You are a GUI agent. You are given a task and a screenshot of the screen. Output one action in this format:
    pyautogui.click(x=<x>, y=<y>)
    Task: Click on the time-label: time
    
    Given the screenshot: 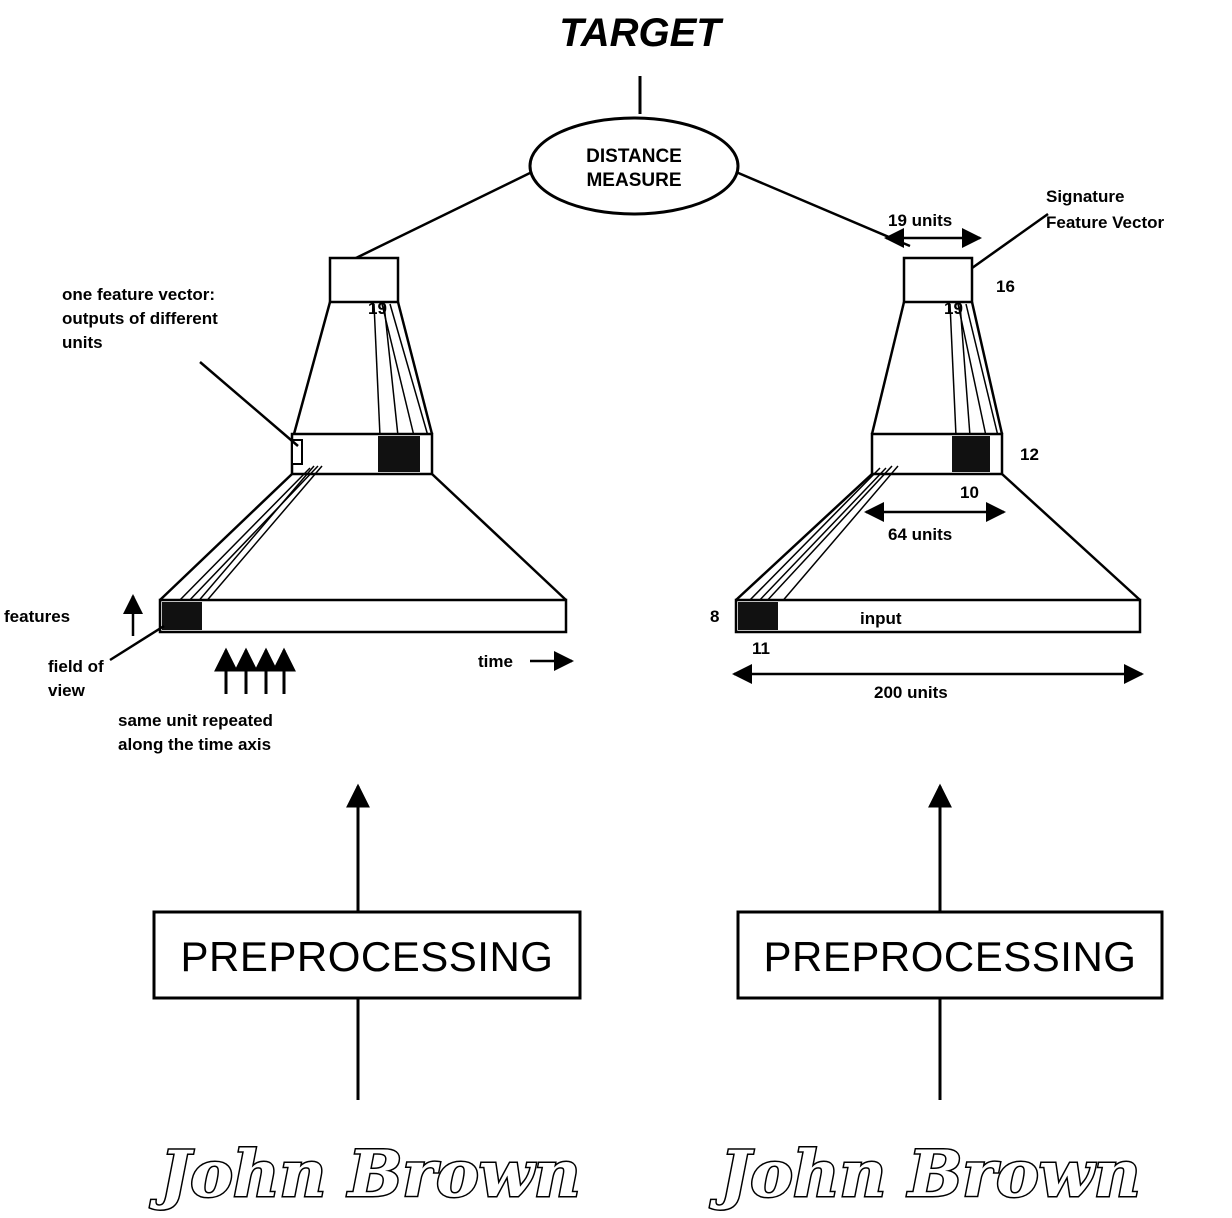 What is the action you would take?
    pyautogui.click(x=495, y=661)
    